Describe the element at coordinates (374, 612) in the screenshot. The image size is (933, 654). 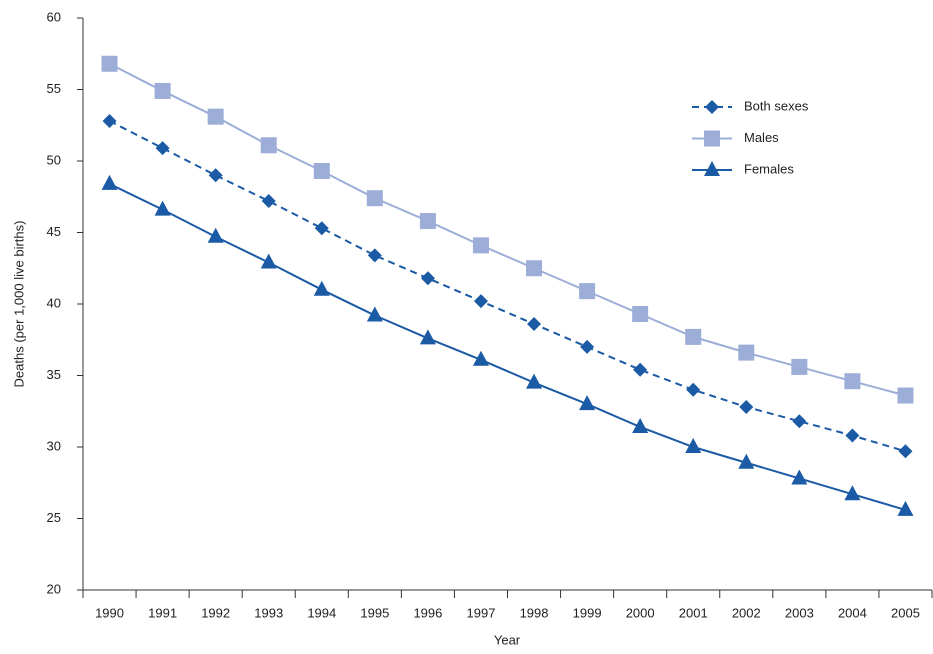
I see `x-tick-label: 1995` at that location.